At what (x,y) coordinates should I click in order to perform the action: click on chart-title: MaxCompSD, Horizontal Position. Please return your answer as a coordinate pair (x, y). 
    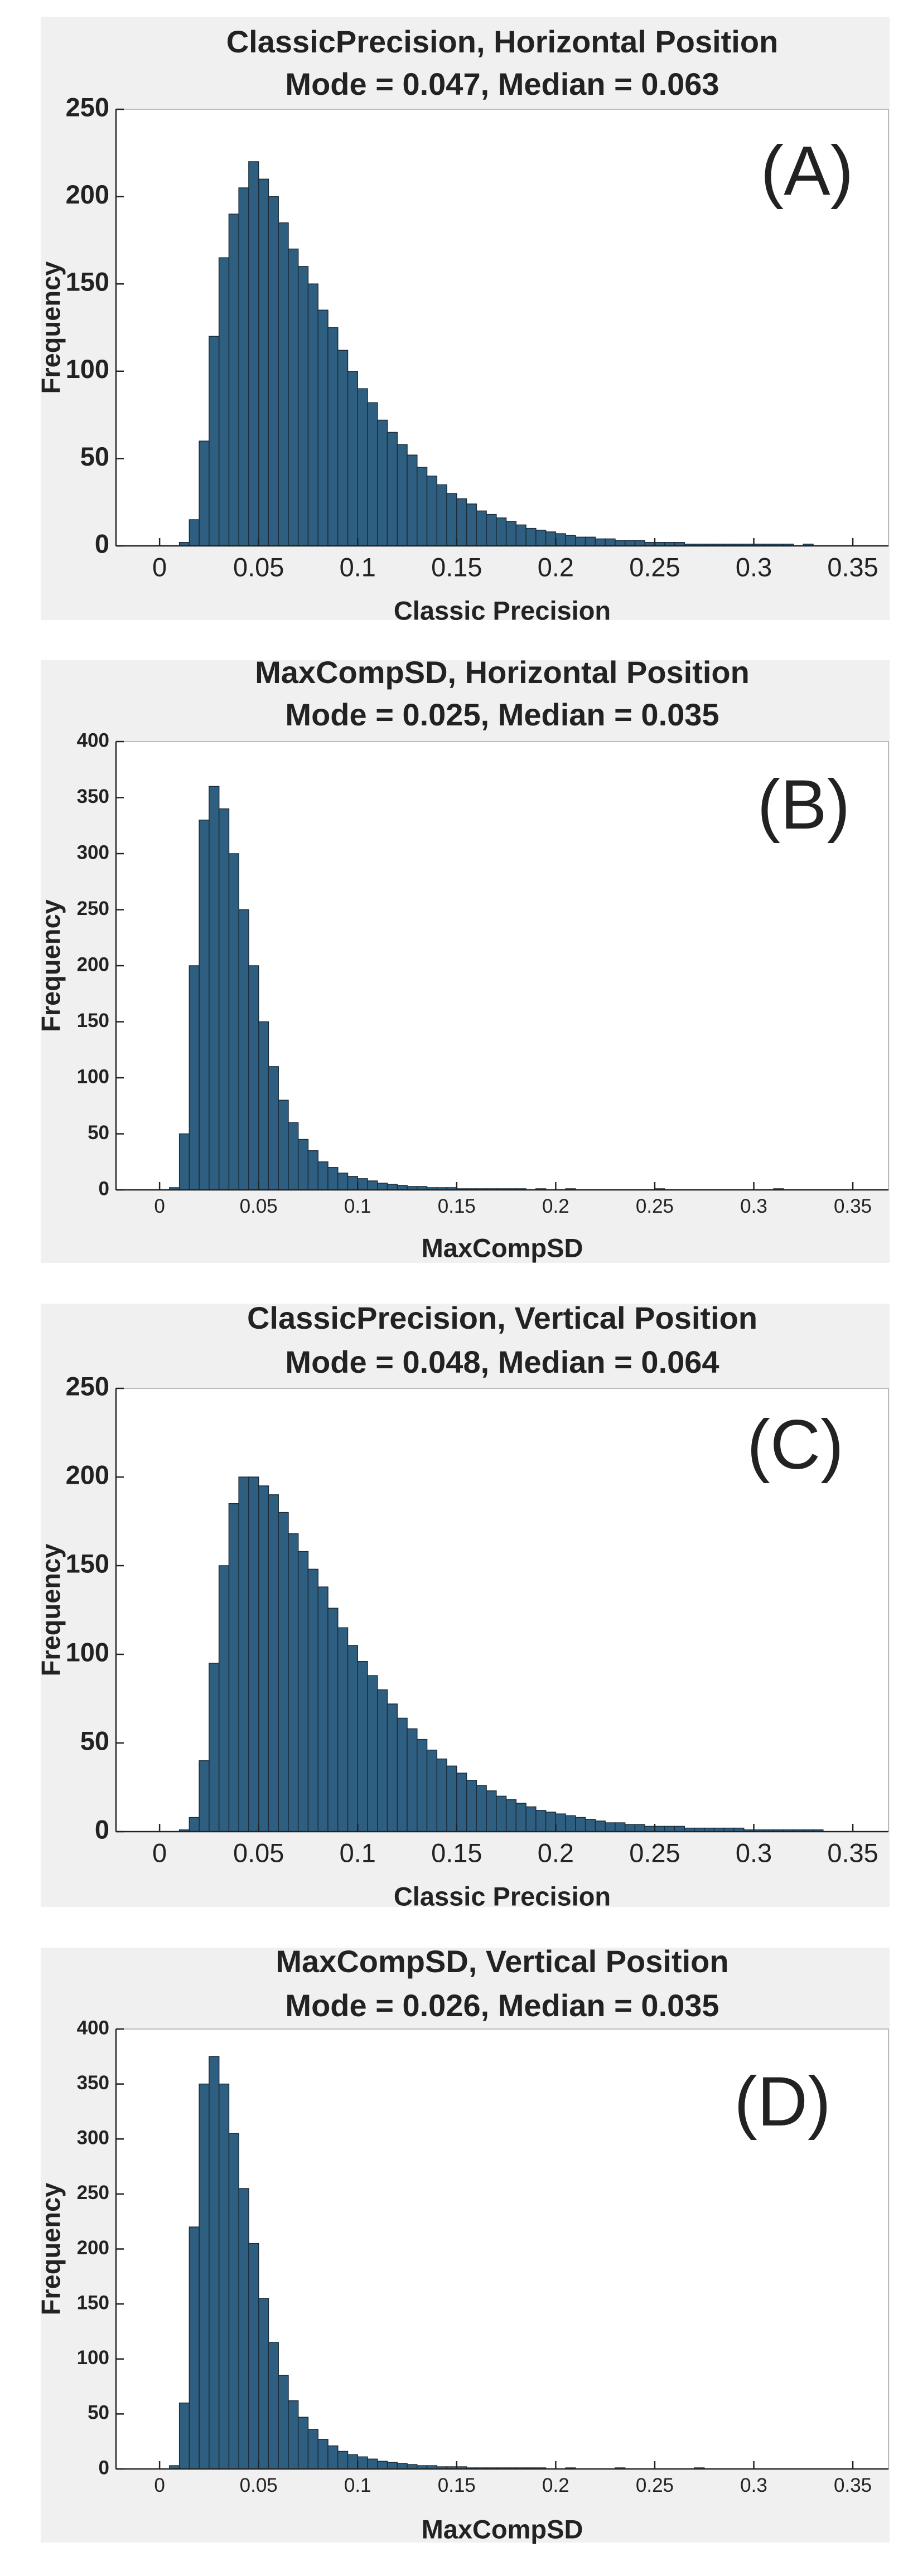
    Looking at the image, I should click on (502, 672).